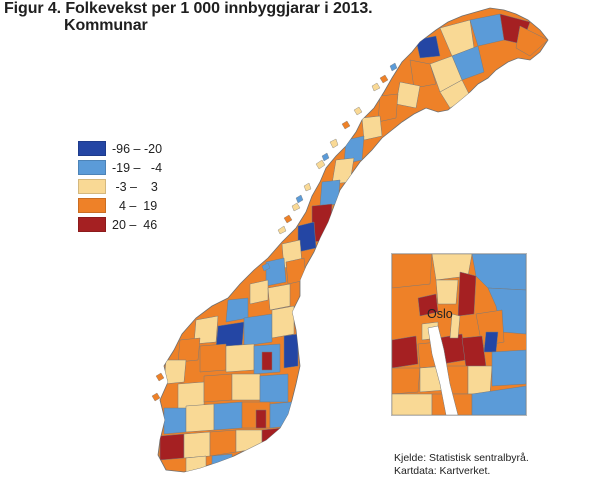 Image resolution: width=610 pixels, height=488 pixels. Describe the element at coordinates (137, 167) in the screenshot. I see `legend-label: -19 – -4` at that location.